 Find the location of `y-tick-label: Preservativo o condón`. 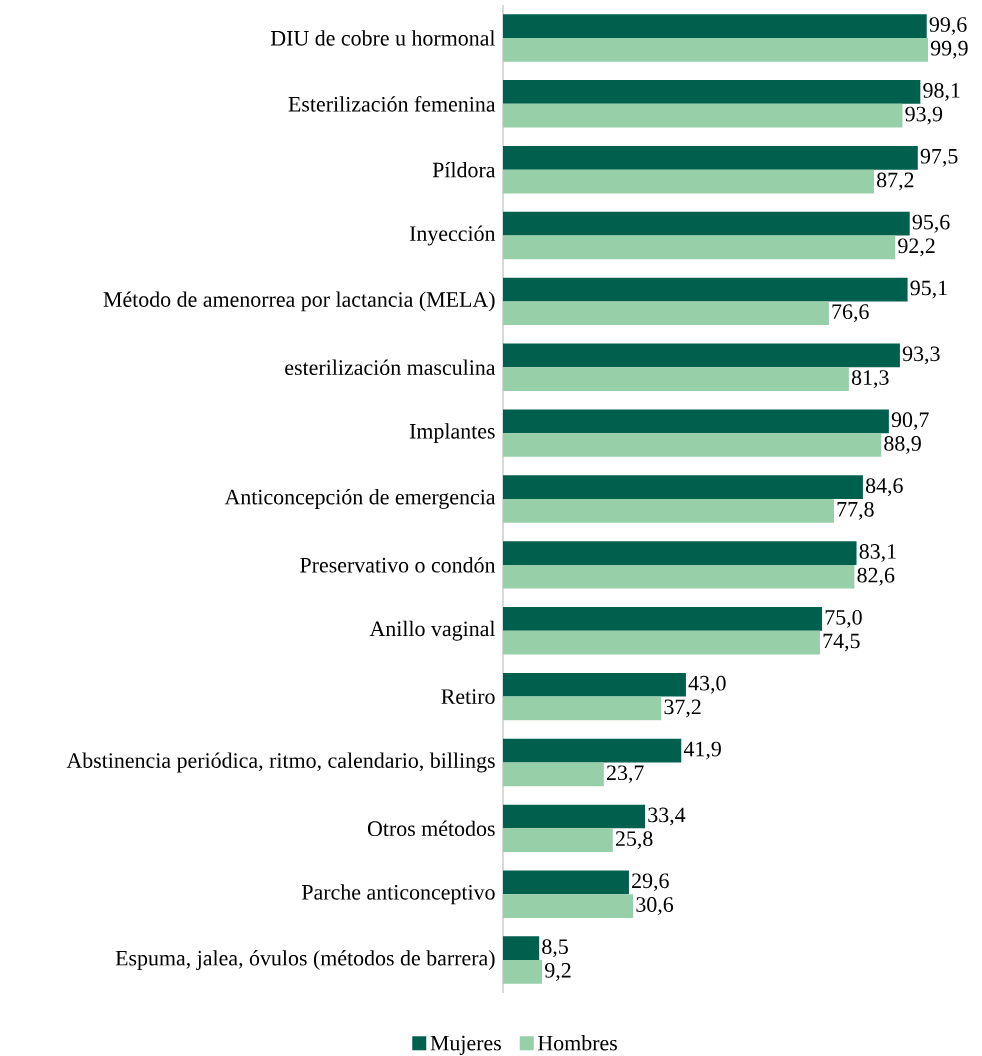

y-tick-label: Preservativo o condón is located at coordinates (398, 565).